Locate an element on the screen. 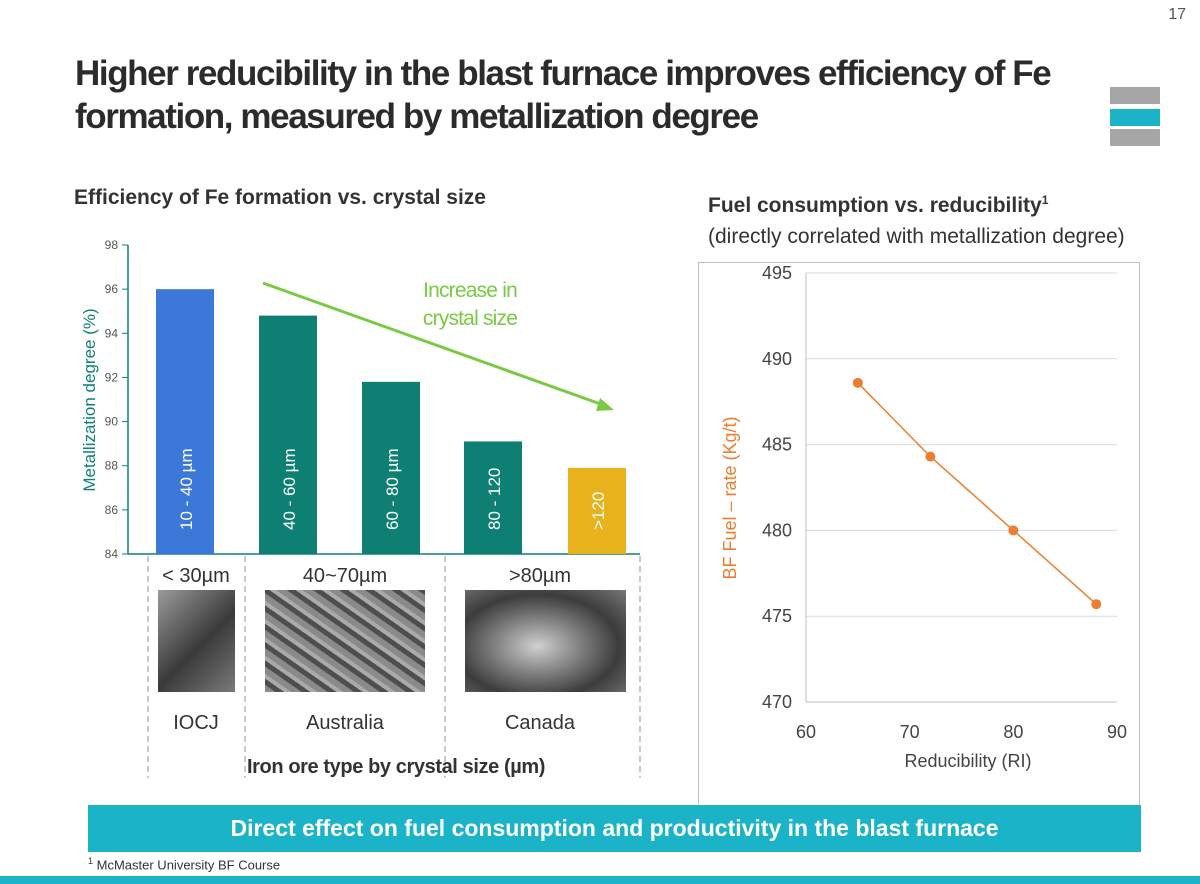 The height and width of the screenshot is (884, 1200). right-chart-title: Fuel consumption vs. reducibility1 is located at coordinates (878, 205).